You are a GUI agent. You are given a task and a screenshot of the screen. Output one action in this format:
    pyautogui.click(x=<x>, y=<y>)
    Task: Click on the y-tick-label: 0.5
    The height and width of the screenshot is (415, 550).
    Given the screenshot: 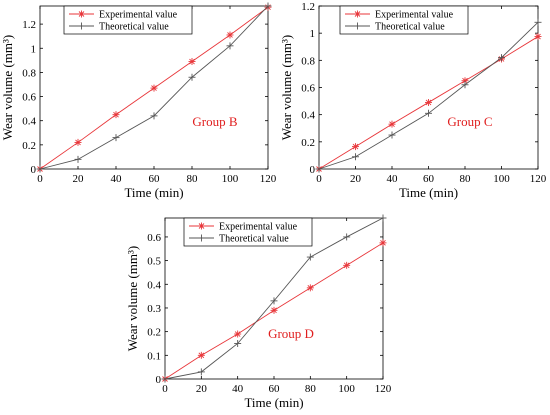 What is the action you would take?
    pyautogui.click(x=154, y=262)
    